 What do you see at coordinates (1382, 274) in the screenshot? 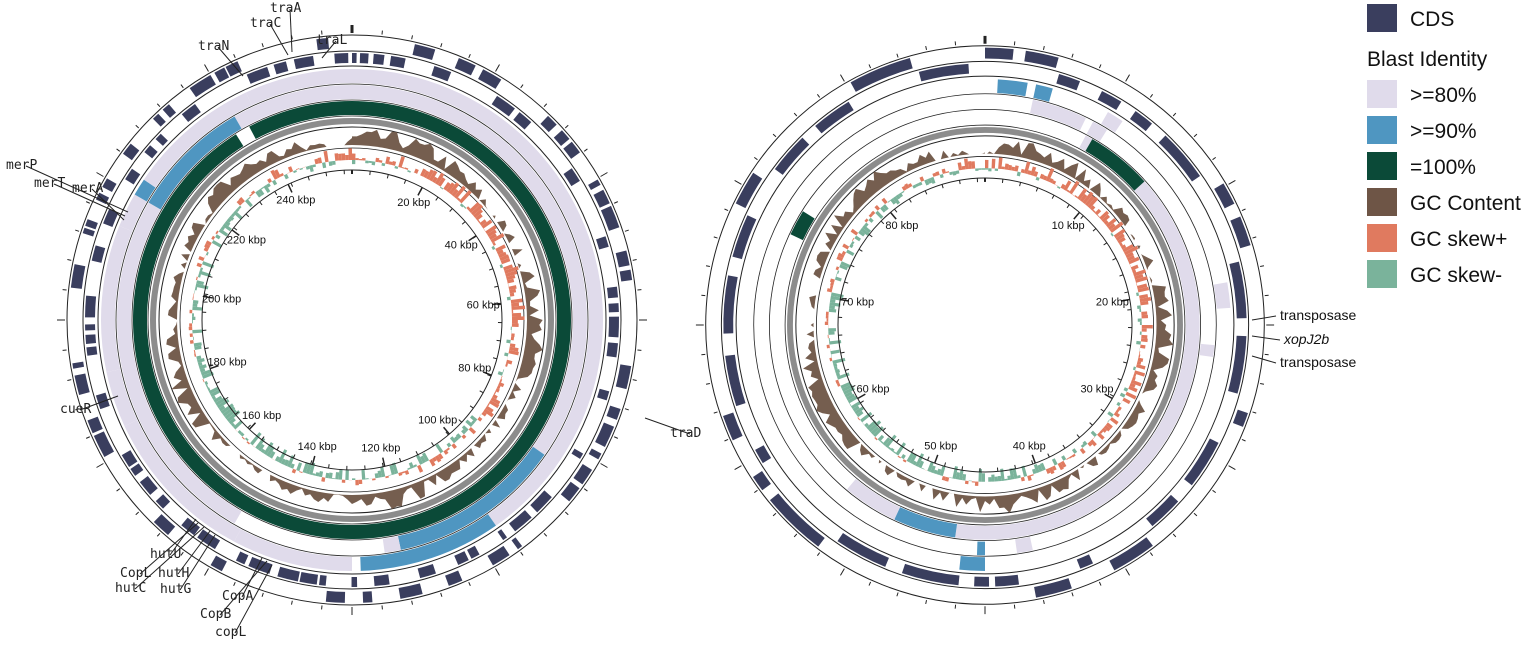
I see `legend-swatch` at bounding box center [1382, 274].